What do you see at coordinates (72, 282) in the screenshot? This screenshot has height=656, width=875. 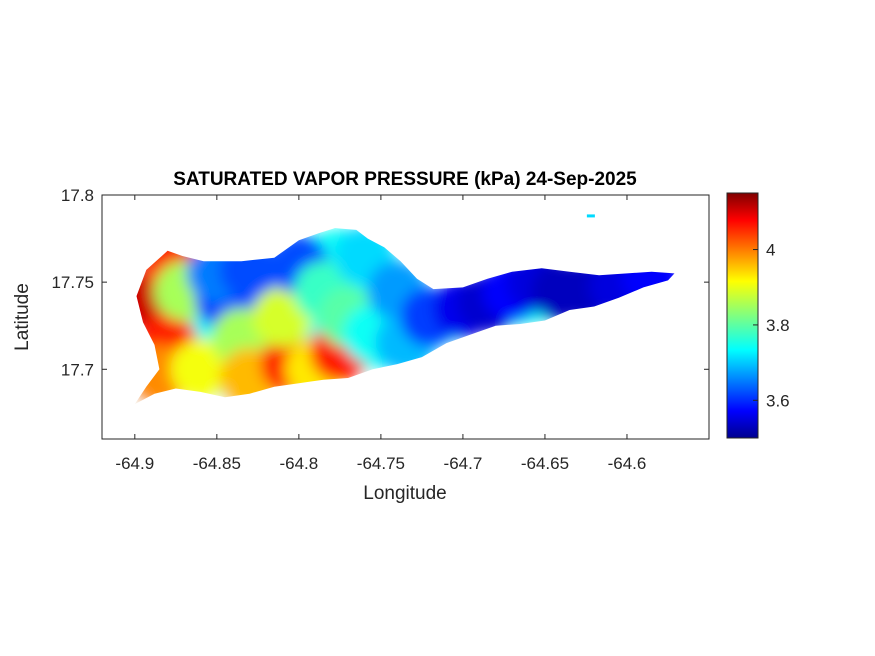 I see `y-tick-label: 17.75` at bounding box center [72, 282].